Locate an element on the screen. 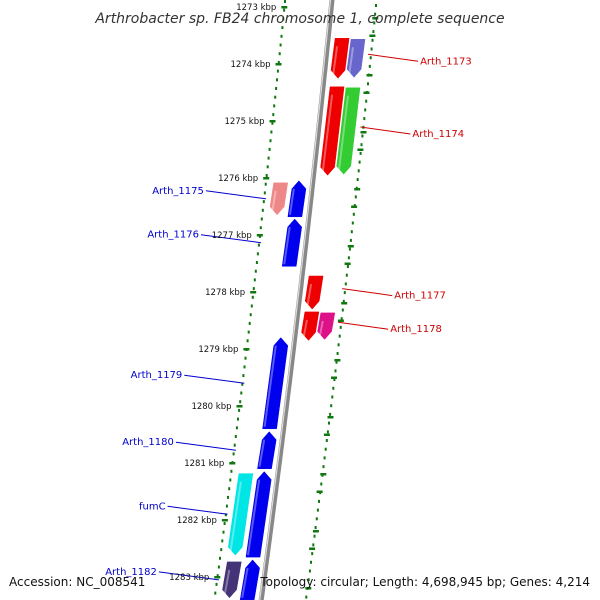 This screenshot has height=600, width=600. gene-label: Arth_1178 is located at coordinates (416, 329).